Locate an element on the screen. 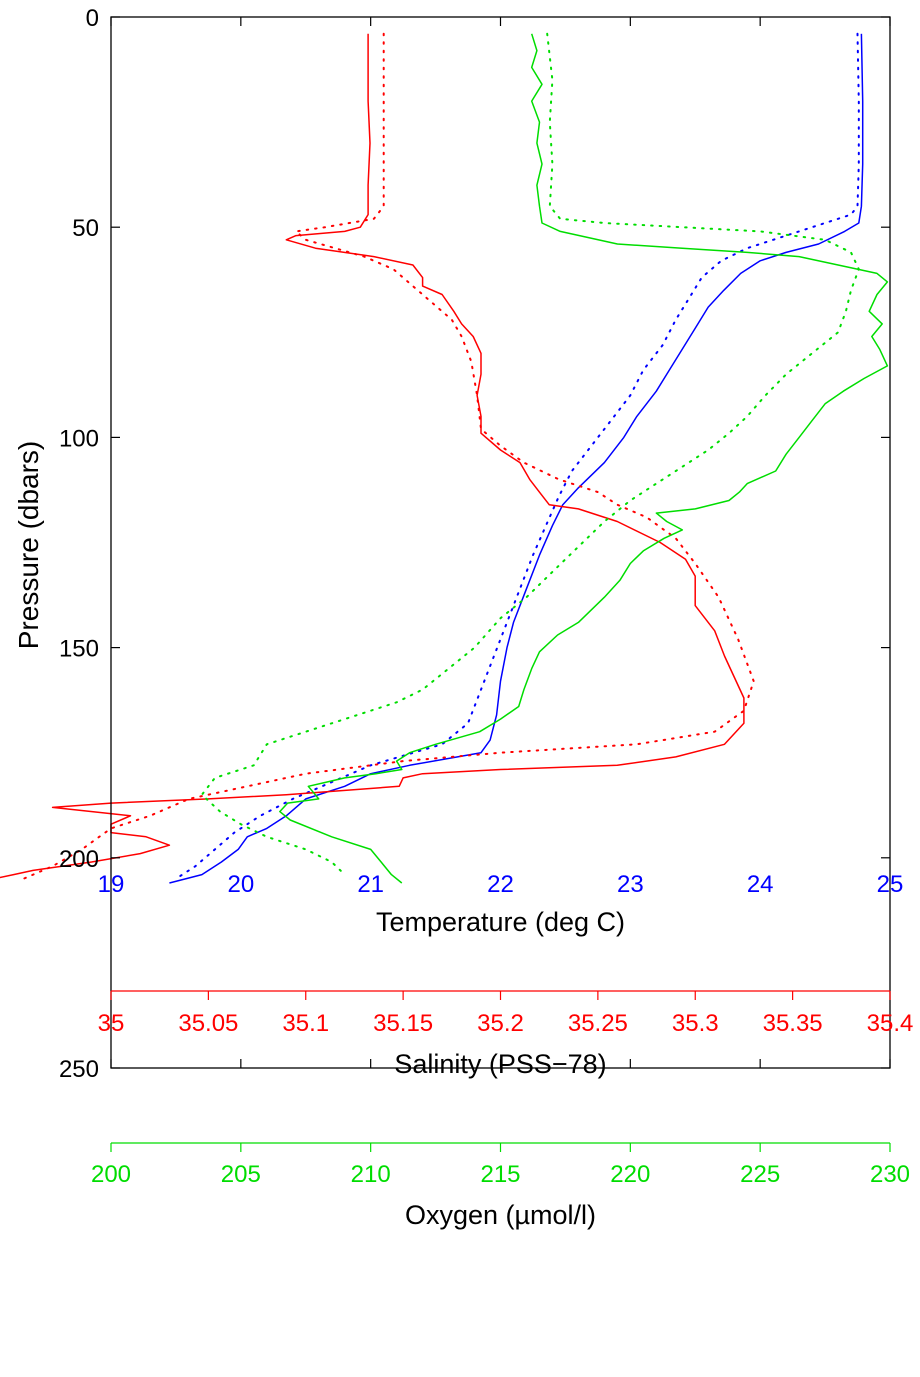  temperature-tick-label: 22 is located at coordinates (500, 884).